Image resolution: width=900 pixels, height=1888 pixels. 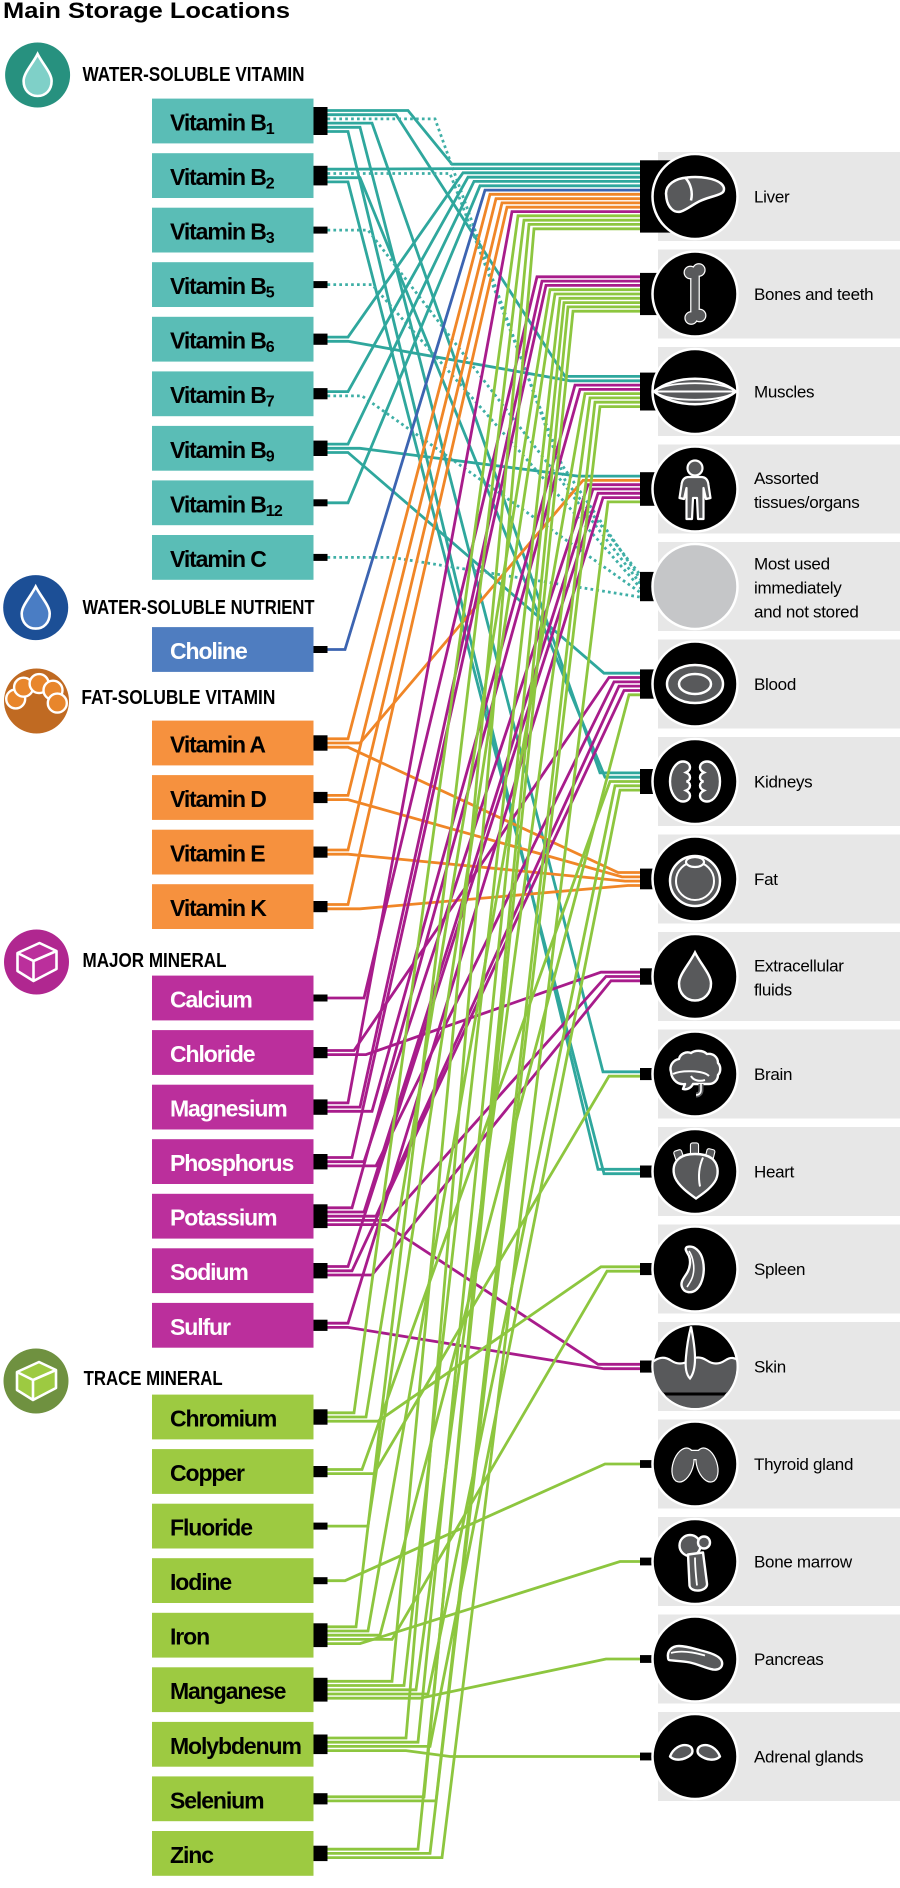 What do you see at coordinates (222, 233) in the screenshot?
I see `svg-text: Vitamin B3` at bounding box center [222, 233].